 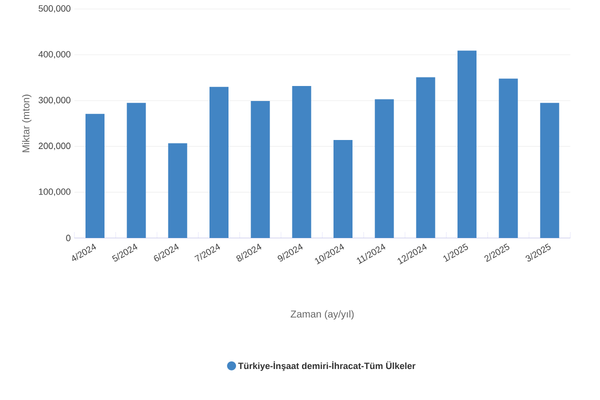 What do you see at coordinates (54, 9) in the screenshot?
I see `y-tick-label: 500,000` at bounding box center [54, 9].